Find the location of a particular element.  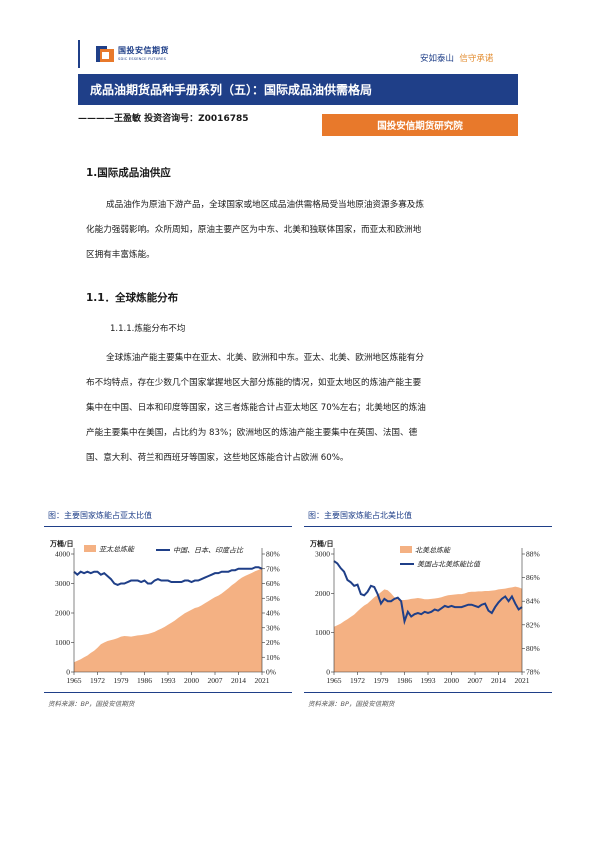

paragraph-line: 国、意大利、荷兰和西班牙等国家，这些地区炼能合计占欧洲 60%。 is located at coordinates (217, 458).